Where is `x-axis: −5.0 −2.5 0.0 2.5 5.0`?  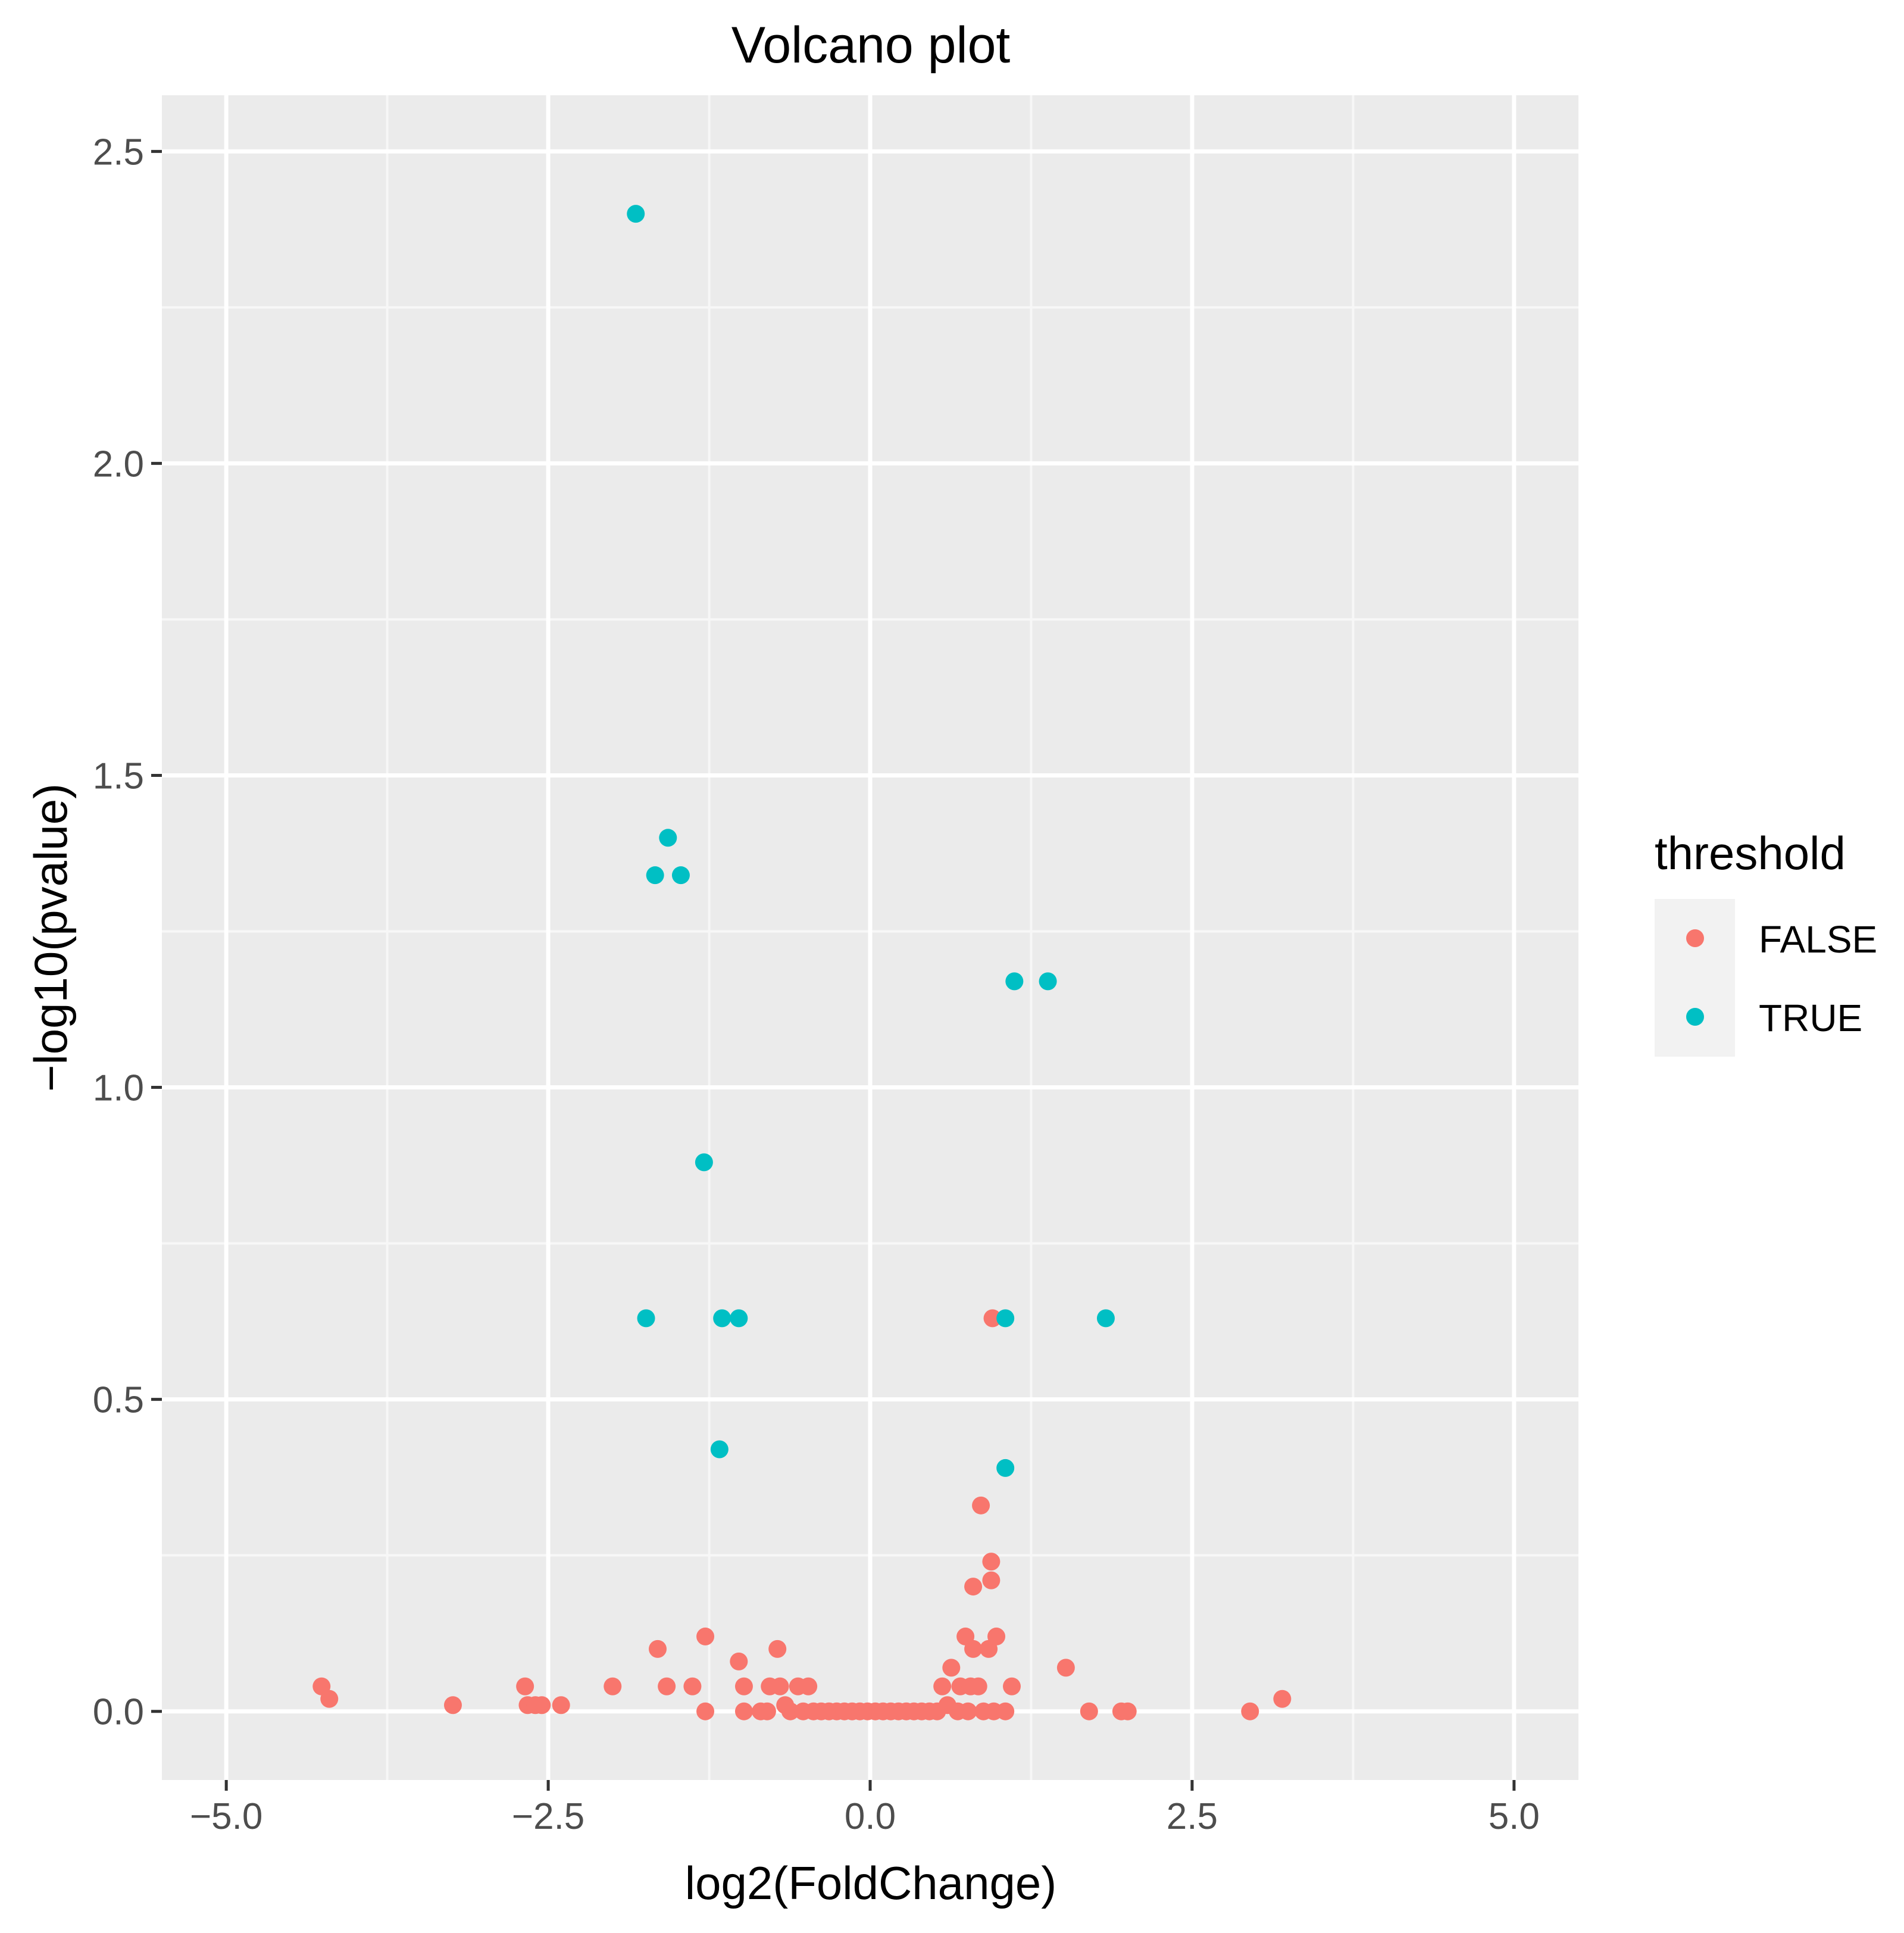 x-axis: −5.0 −2.5 0.0 2.5 5.0 is located at coordinates (865, 1809).